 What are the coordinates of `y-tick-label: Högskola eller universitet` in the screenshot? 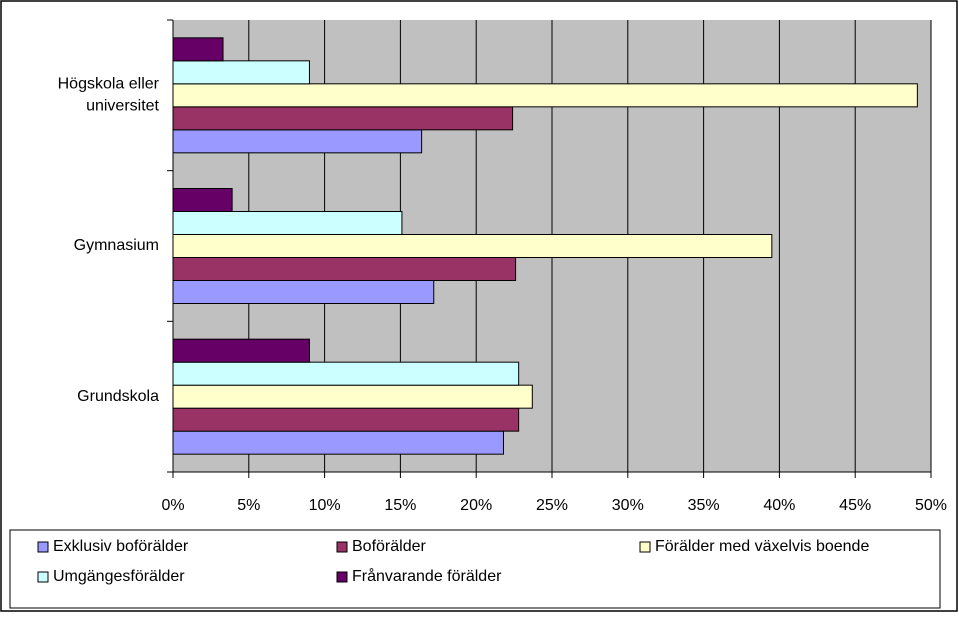 It's located at (109, 95).